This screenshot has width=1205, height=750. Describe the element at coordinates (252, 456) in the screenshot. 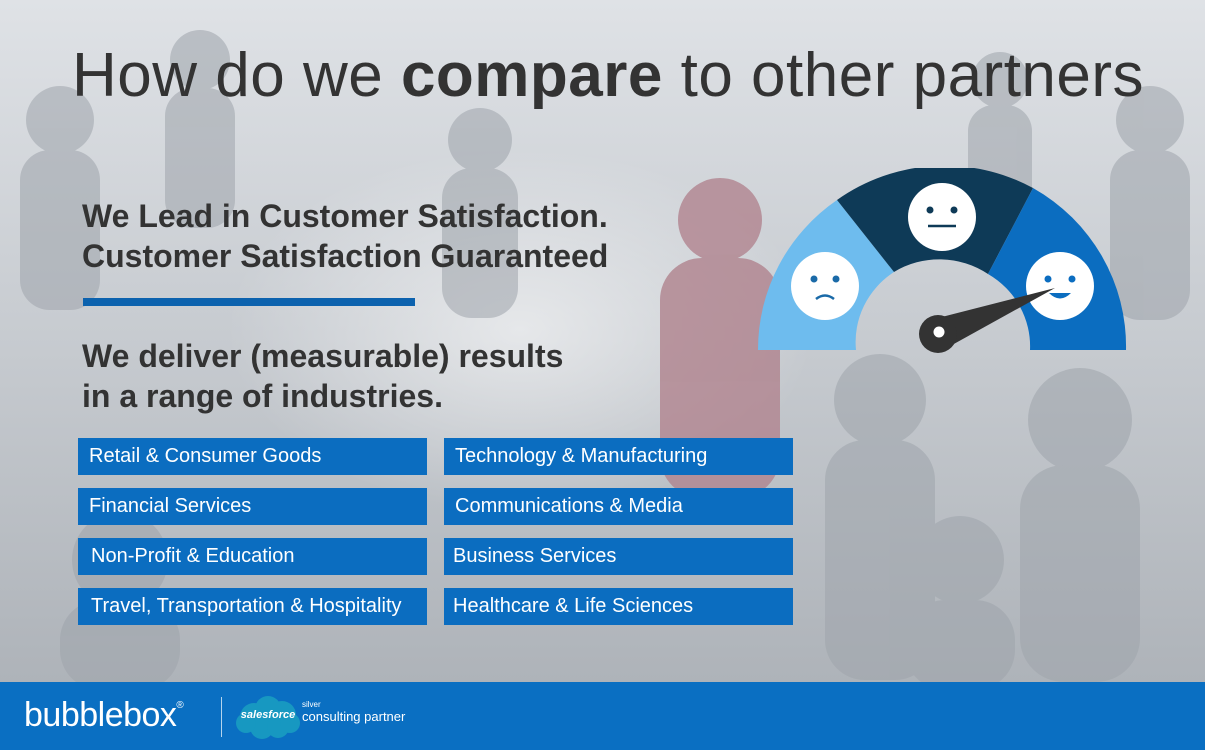

I see `industry-retail: Retail & Consumer Goods` at that location.